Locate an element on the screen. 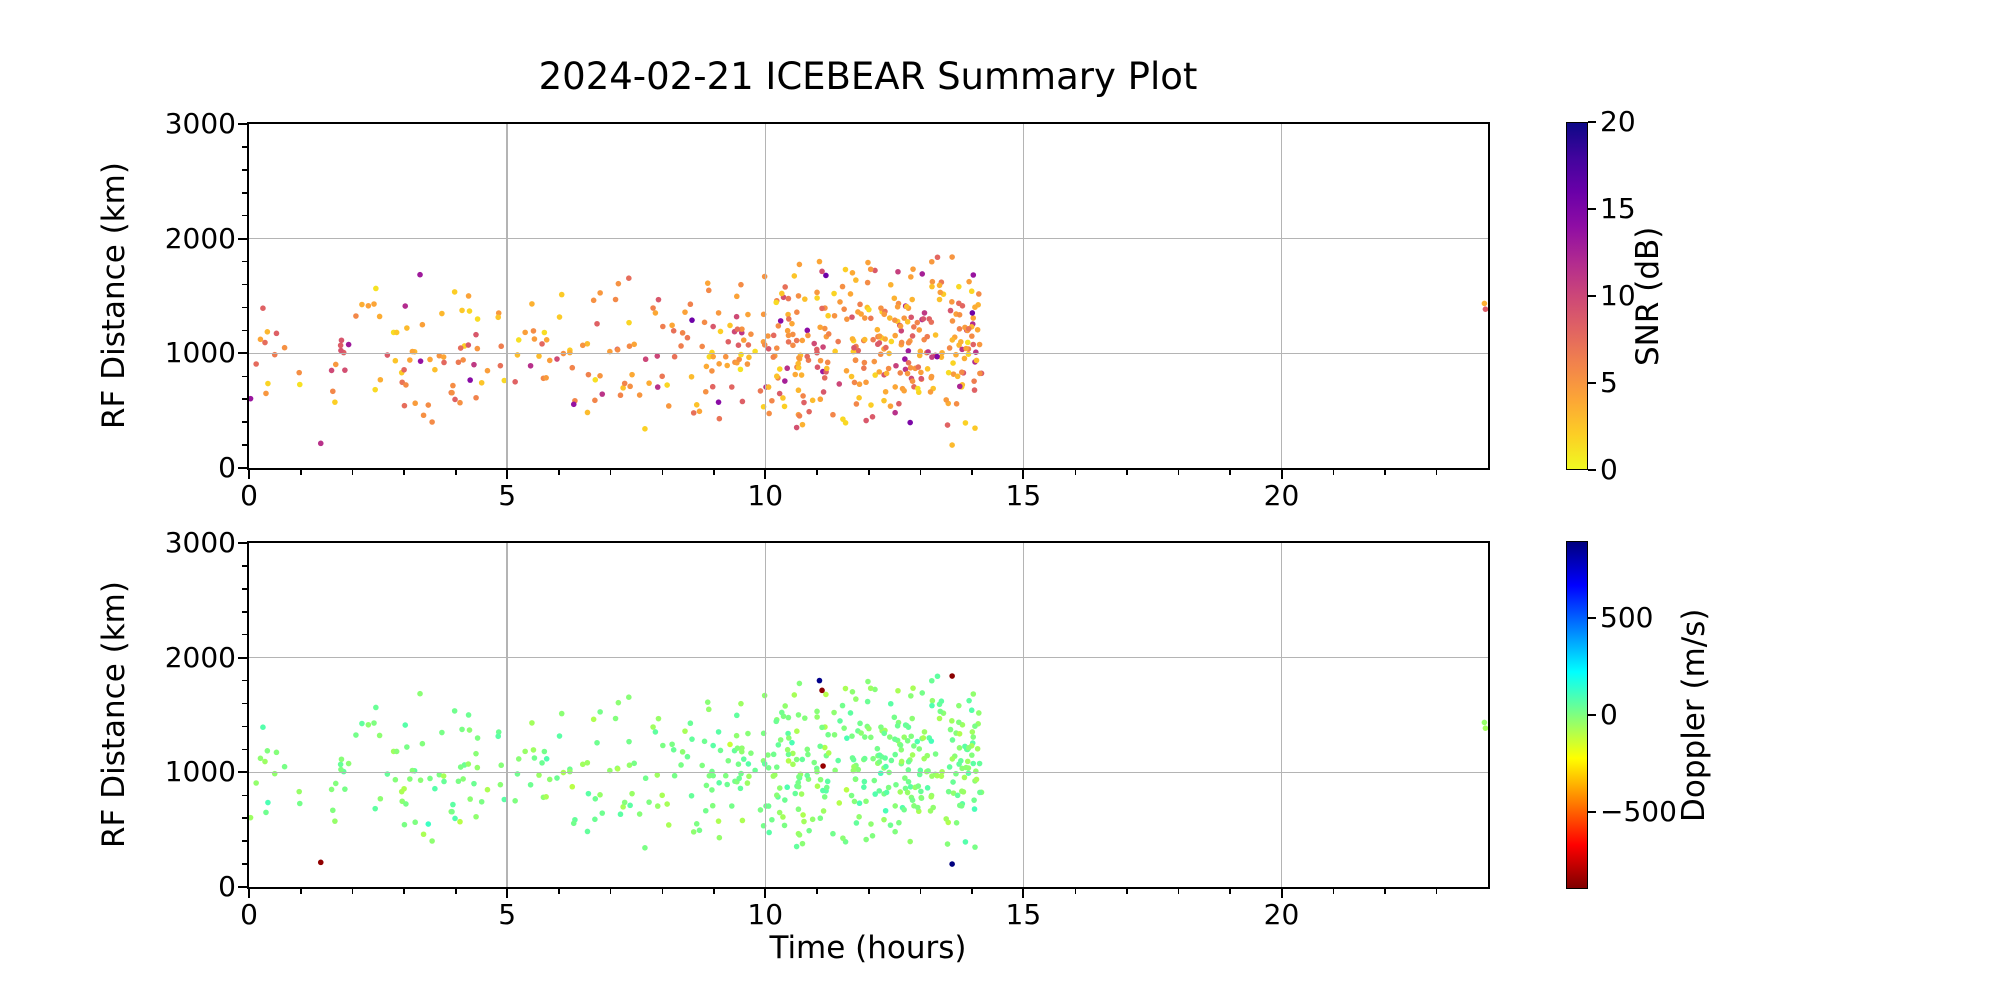 The image size is (2000, 1000). snr-colorbar is located at coordinates (1577, 296).